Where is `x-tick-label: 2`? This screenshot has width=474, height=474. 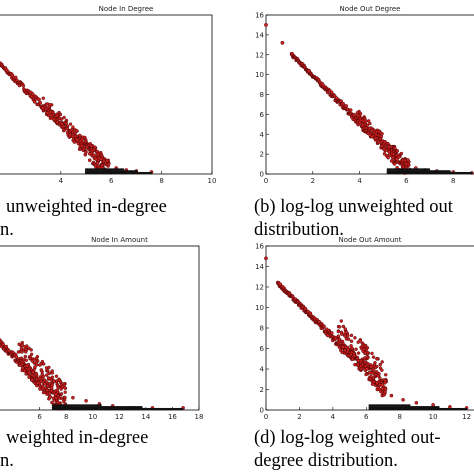
x-tick-label: 2 is located at coordinates (299, 417).